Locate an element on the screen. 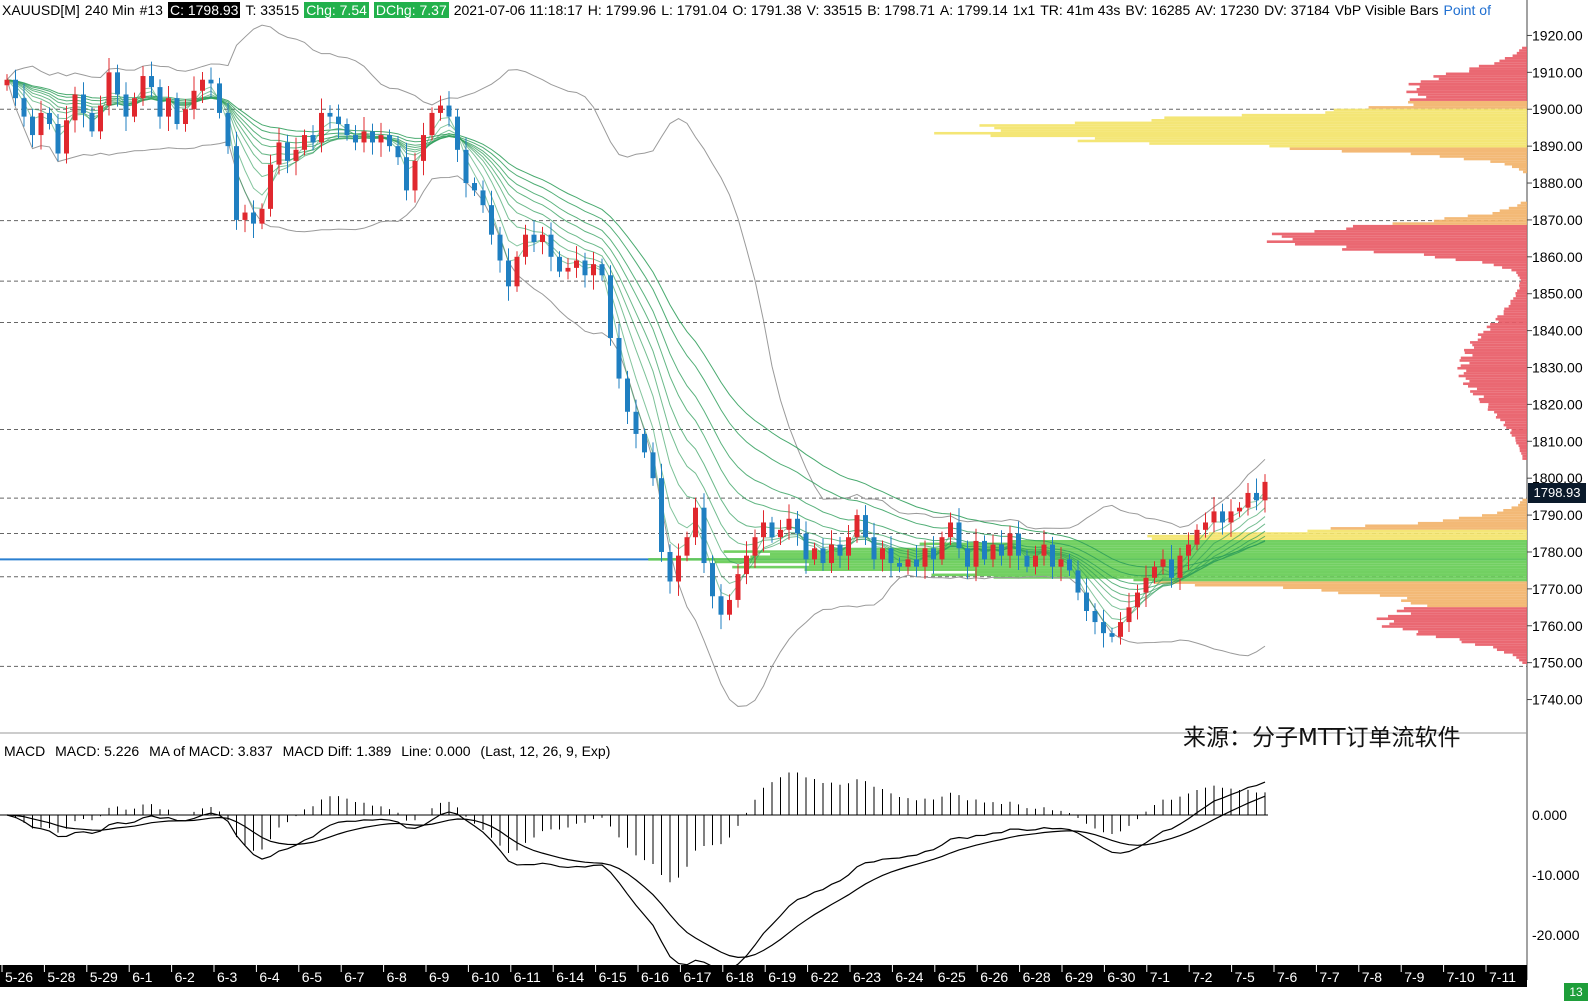  date-tick-label: 6-28 is located at coordinates (1037, 977).